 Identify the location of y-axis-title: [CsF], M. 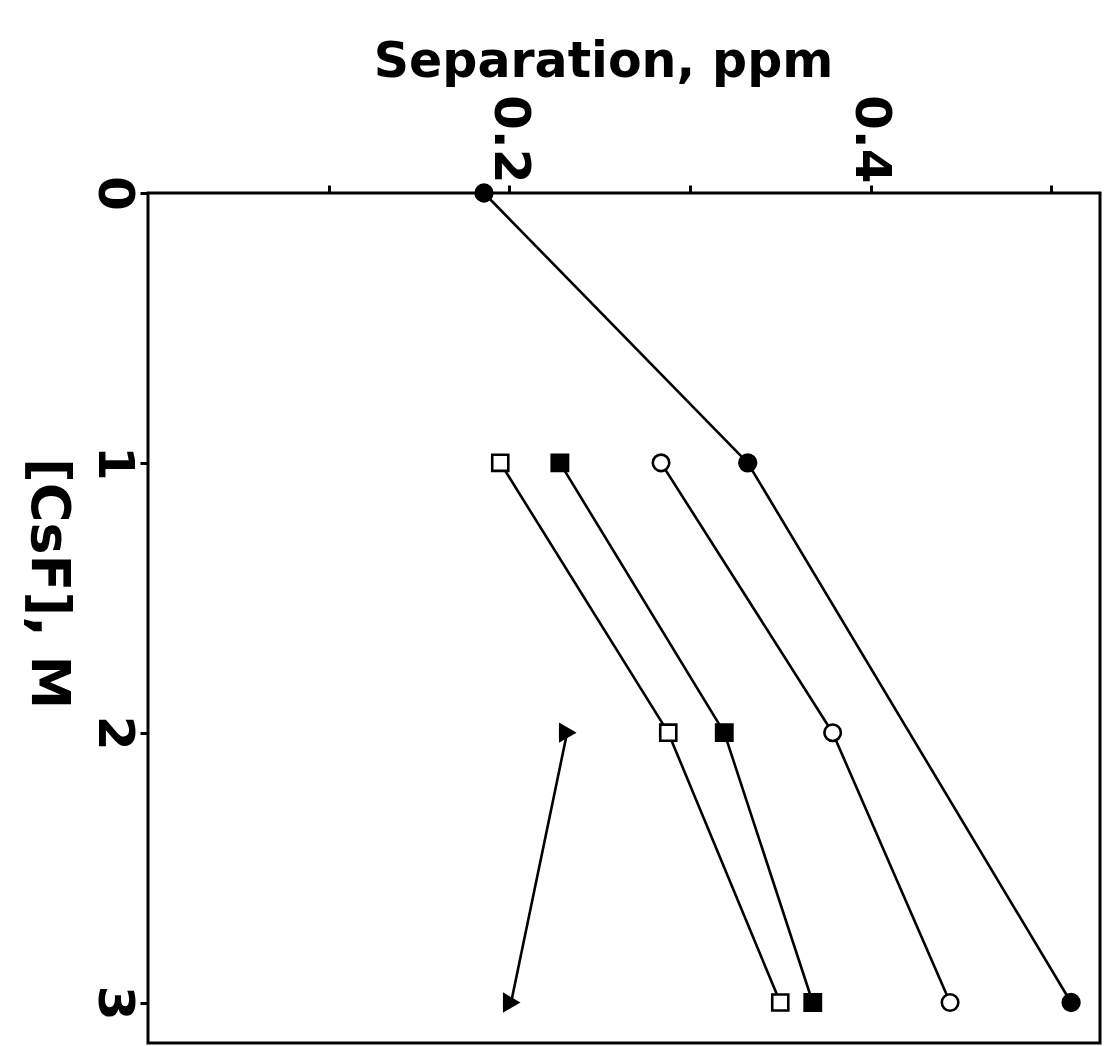
(50, 584).